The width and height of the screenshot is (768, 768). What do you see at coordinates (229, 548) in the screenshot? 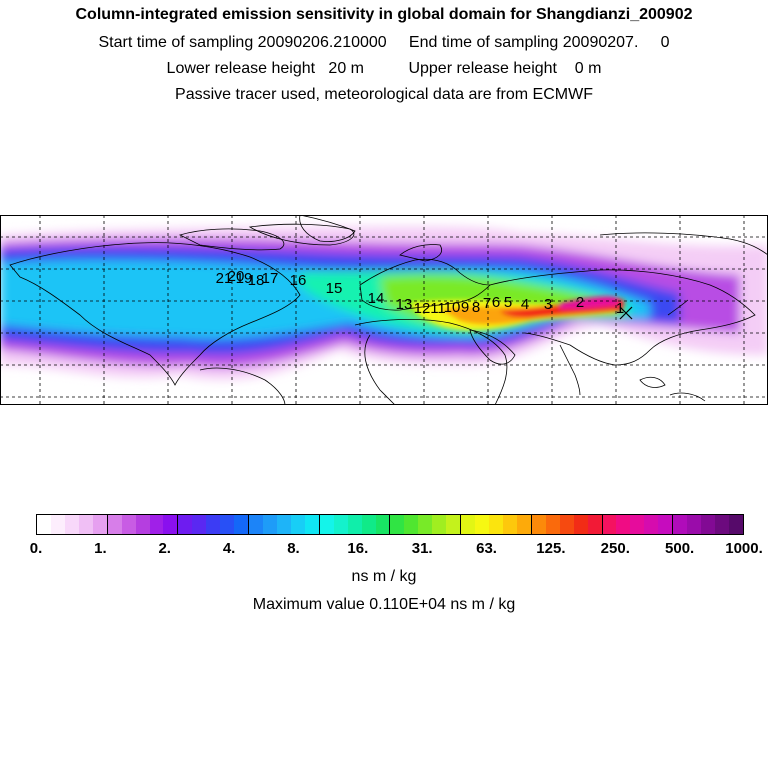
I see `colorbar-tick-label: 4.` at bounding box center [229, 548].